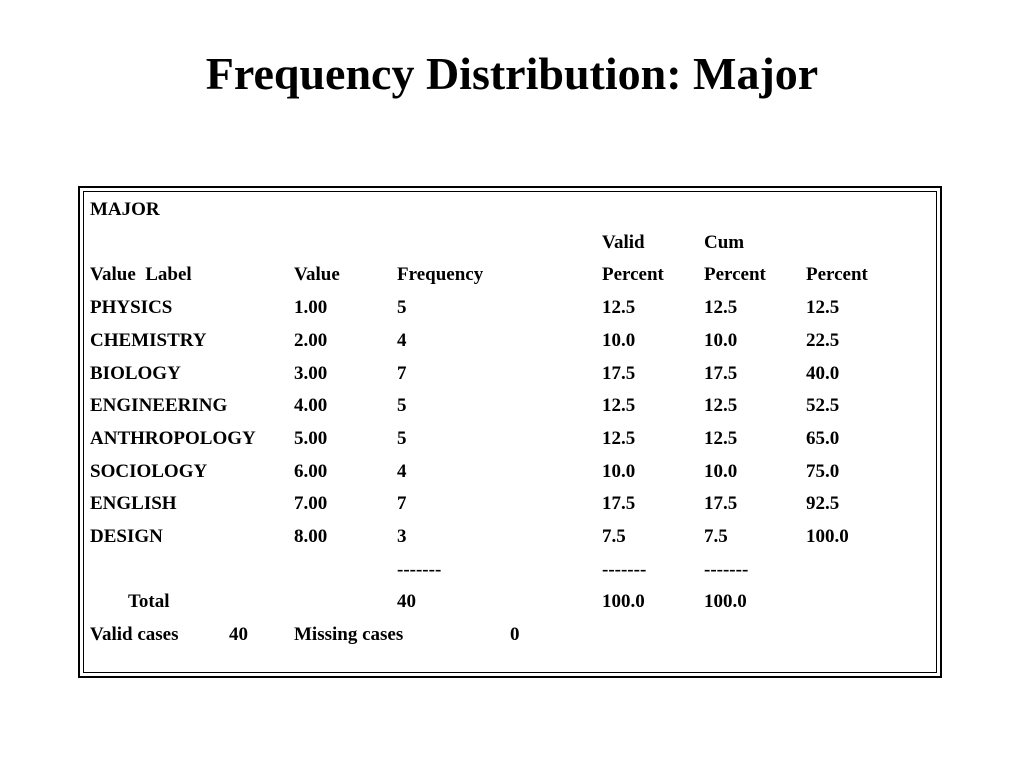  Describe the element at coordinates (311, 536) in the screenshot. I see `row-value: 8.00` at that location.